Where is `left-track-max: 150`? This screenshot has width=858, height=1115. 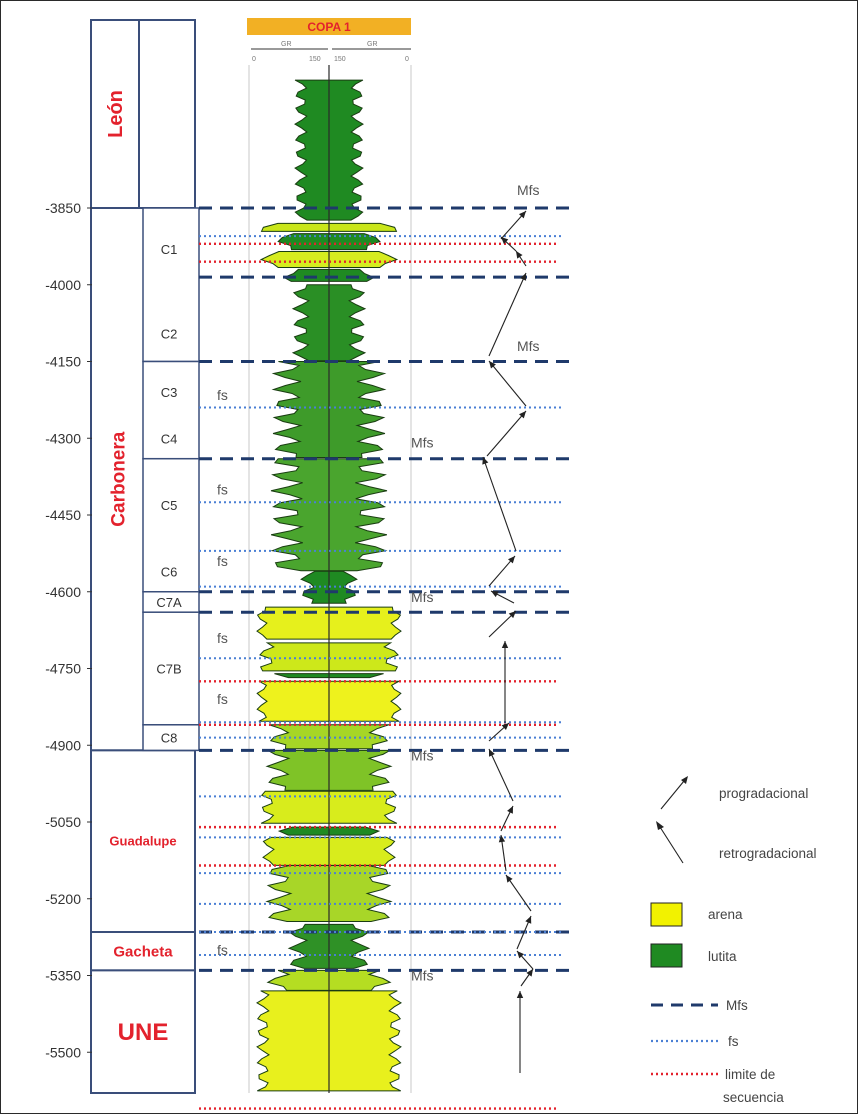
left-track-max: 150 is located at coordinates (315, 59).